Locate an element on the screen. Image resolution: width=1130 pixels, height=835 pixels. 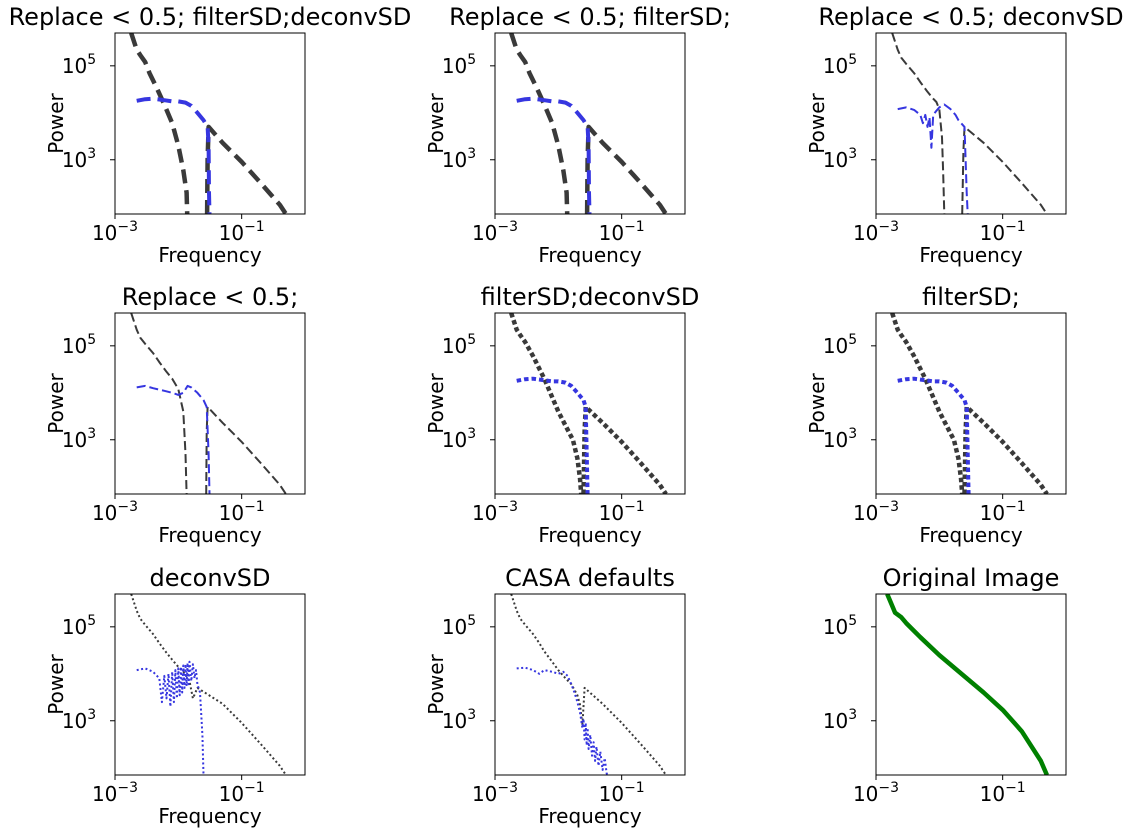
chart-title: Replace < 0.5; filterSD; is located at coordinates (590, 17).